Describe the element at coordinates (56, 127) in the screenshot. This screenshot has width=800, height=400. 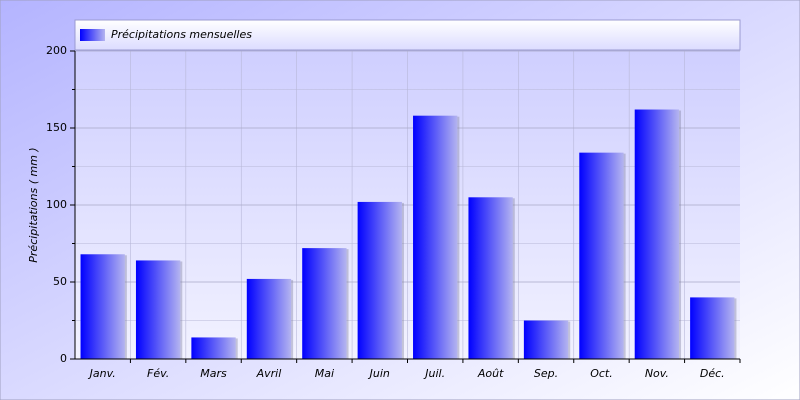
I see `y-tick-label: 150` at that location.